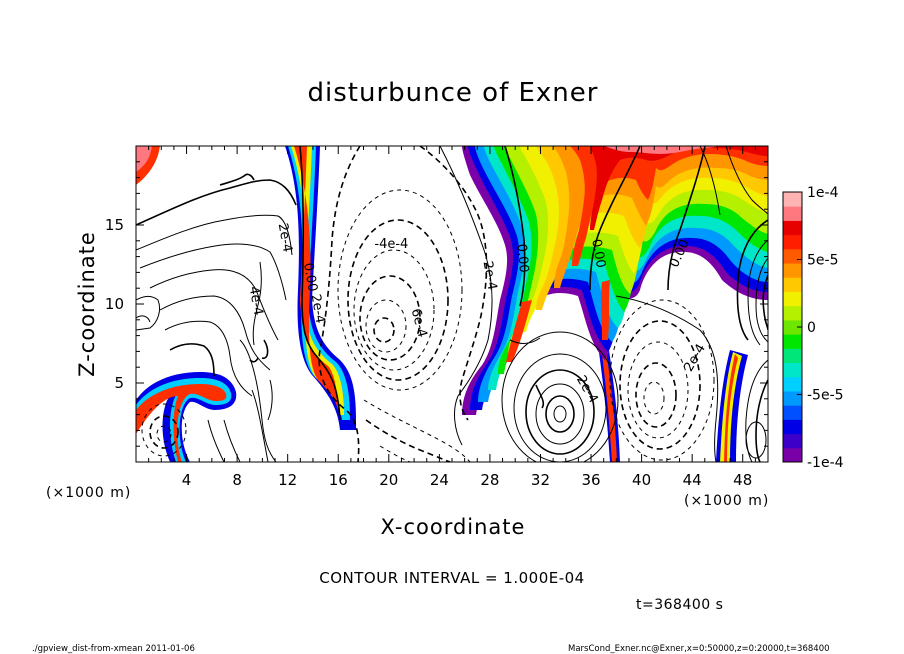 The height and width of the screenshot is (654, 904). I want to click on contour-label-text: 4e-4, so click(256, 300).